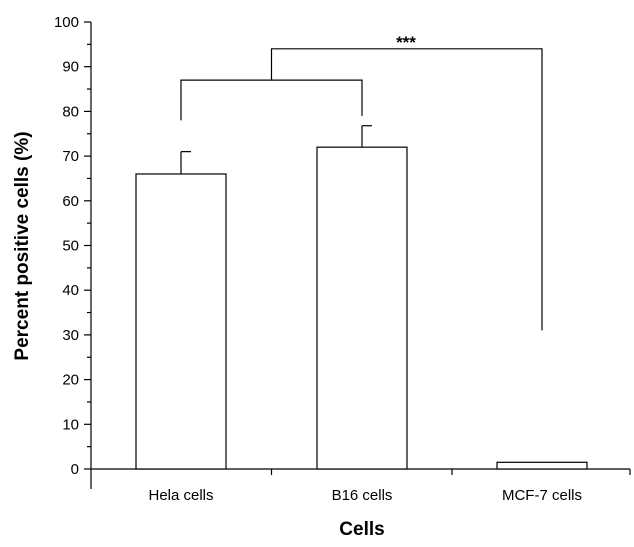  What do you see at coordinates (70, 335) in the screenshot?
I see `y-tick-label: 30` at bounding box center [70, 335].